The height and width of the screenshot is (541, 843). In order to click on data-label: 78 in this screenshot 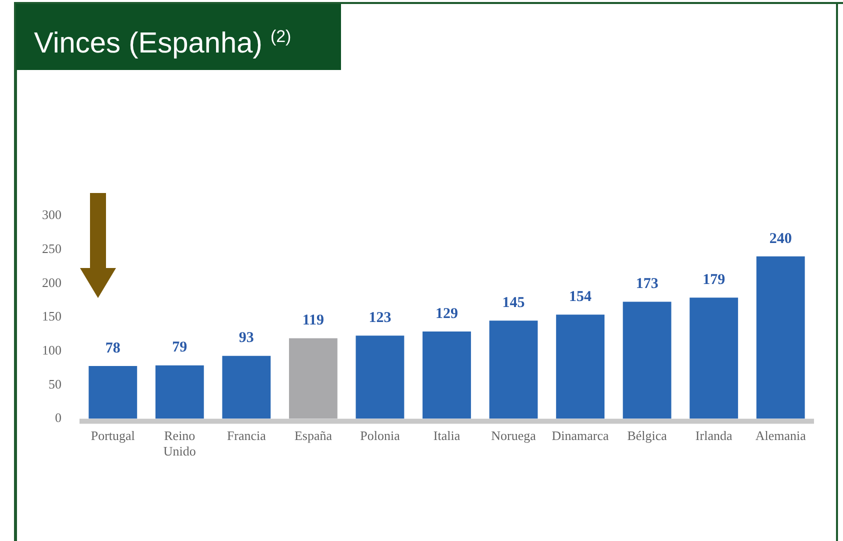, I will do `click(112, 348)`.